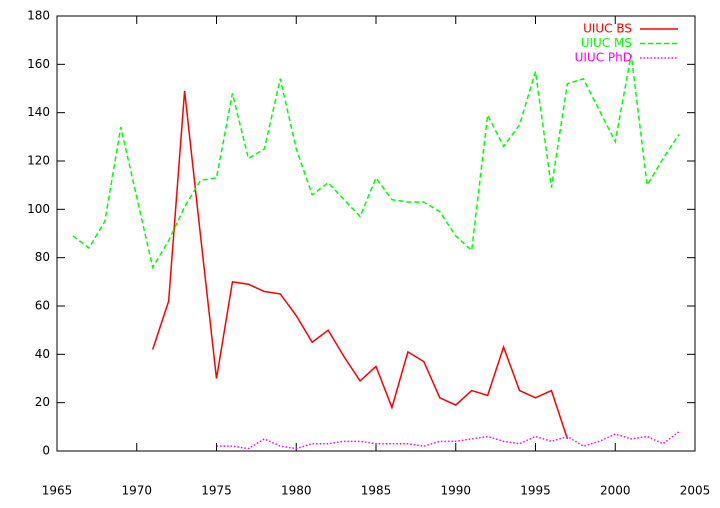  Describe the element at coordinates (376, 491) in the screenshot. I see `x-tick-label: 1985` at that location.